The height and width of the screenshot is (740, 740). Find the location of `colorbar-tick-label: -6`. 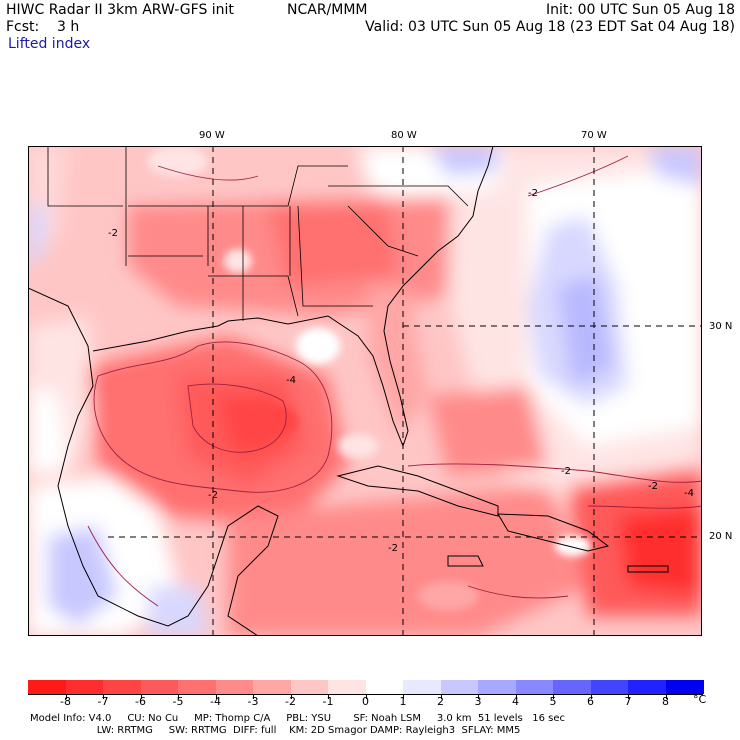

colorbar-tick-label: -6 is located at coordinates (140, 701).